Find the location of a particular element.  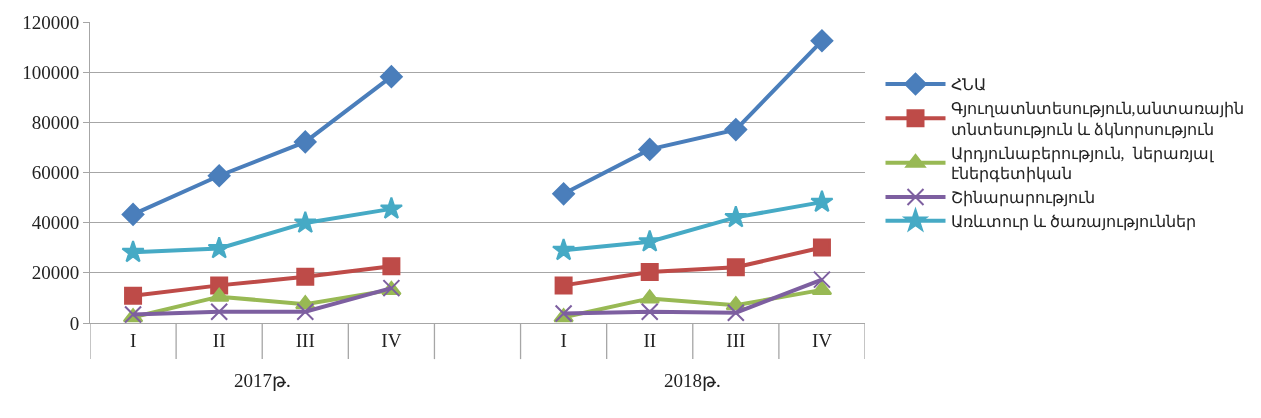

legend-label: ՀՆԱ is located at coordinates (968, 85).